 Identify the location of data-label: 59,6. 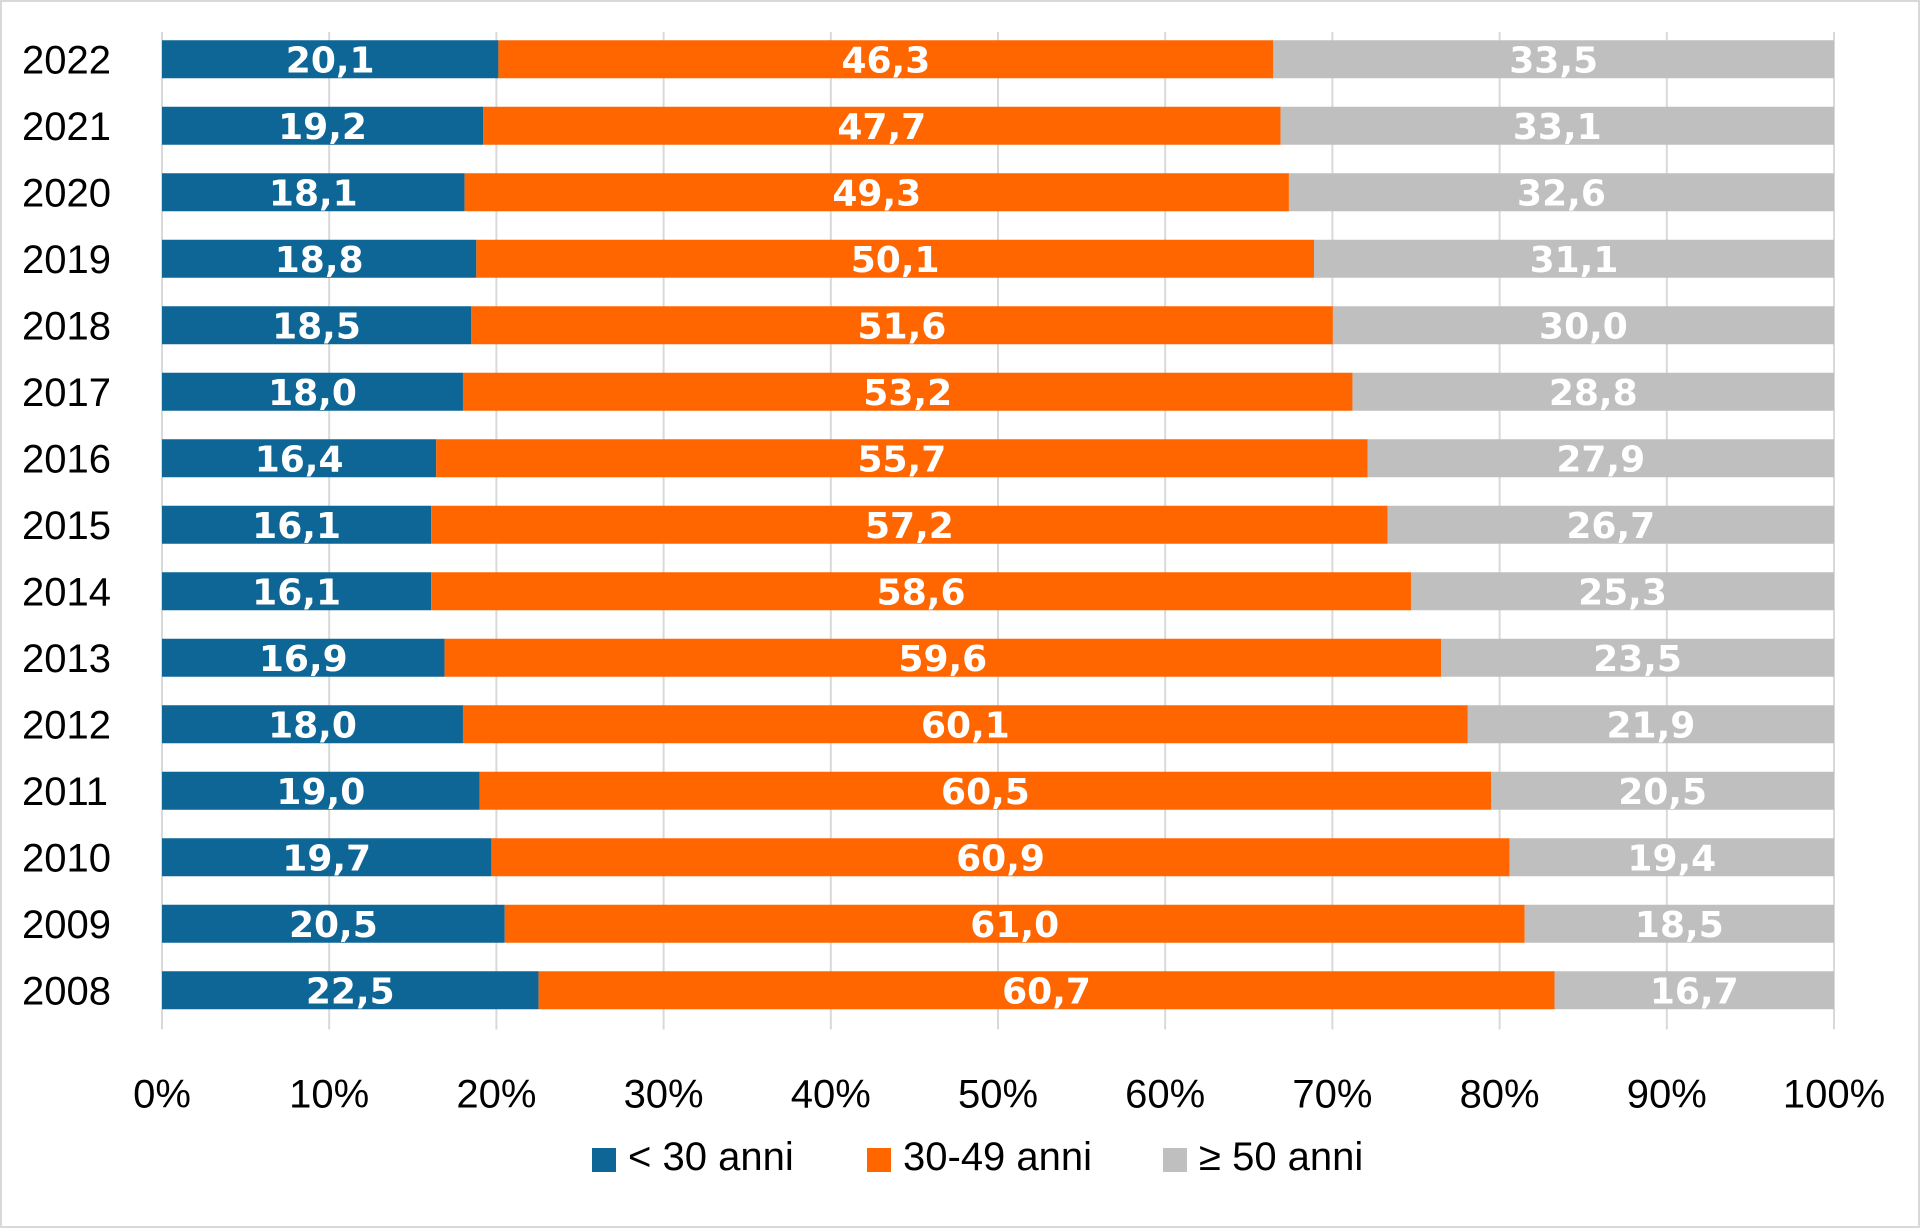
(942, 659).